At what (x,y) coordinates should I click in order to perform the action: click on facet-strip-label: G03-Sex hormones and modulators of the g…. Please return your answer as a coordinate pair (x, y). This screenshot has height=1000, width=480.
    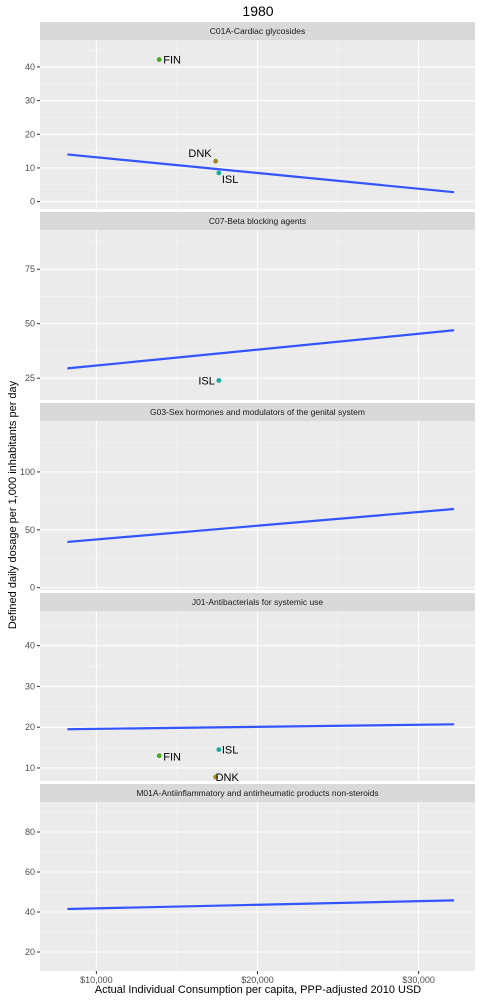
    Looking at the image, I should click on (257, 412).